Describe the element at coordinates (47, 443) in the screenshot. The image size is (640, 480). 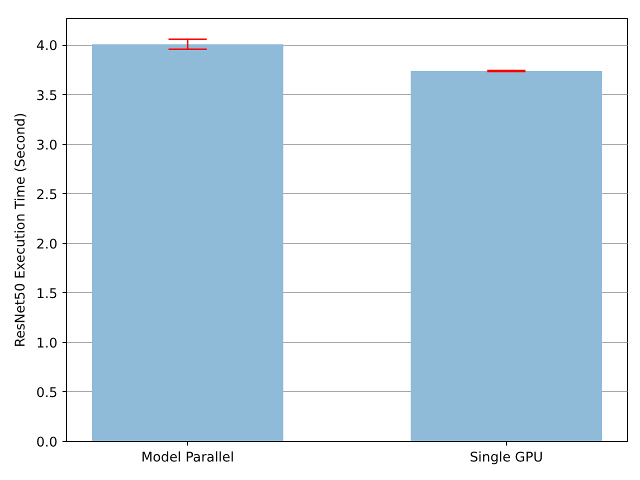
I see `y-tick-label: 0.0` at that location.